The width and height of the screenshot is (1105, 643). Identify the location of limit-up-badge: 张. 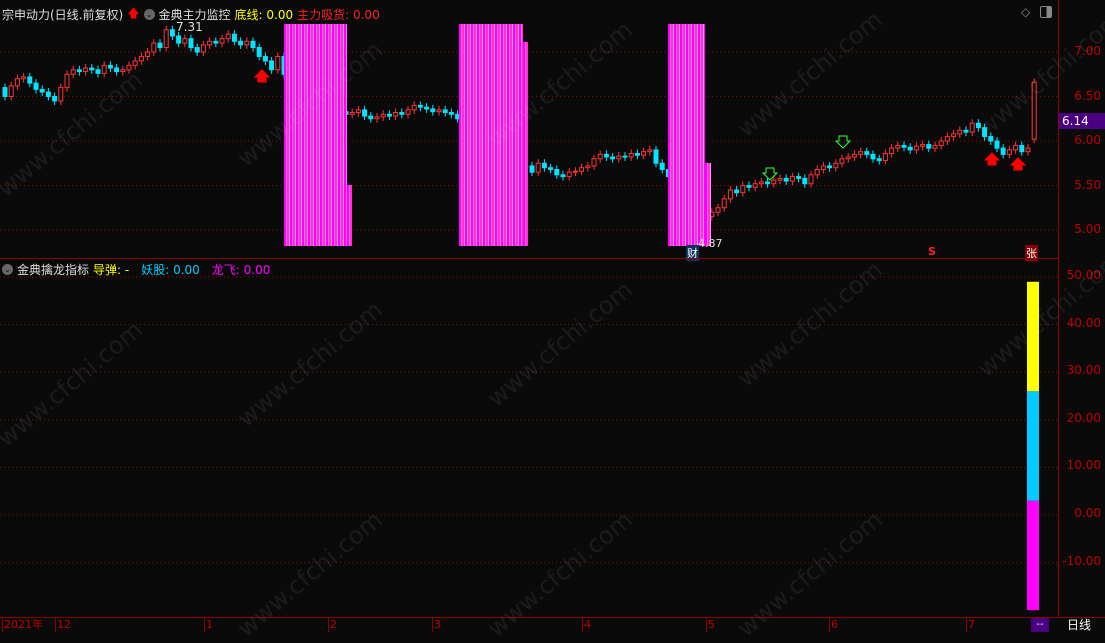
(1031, 253).